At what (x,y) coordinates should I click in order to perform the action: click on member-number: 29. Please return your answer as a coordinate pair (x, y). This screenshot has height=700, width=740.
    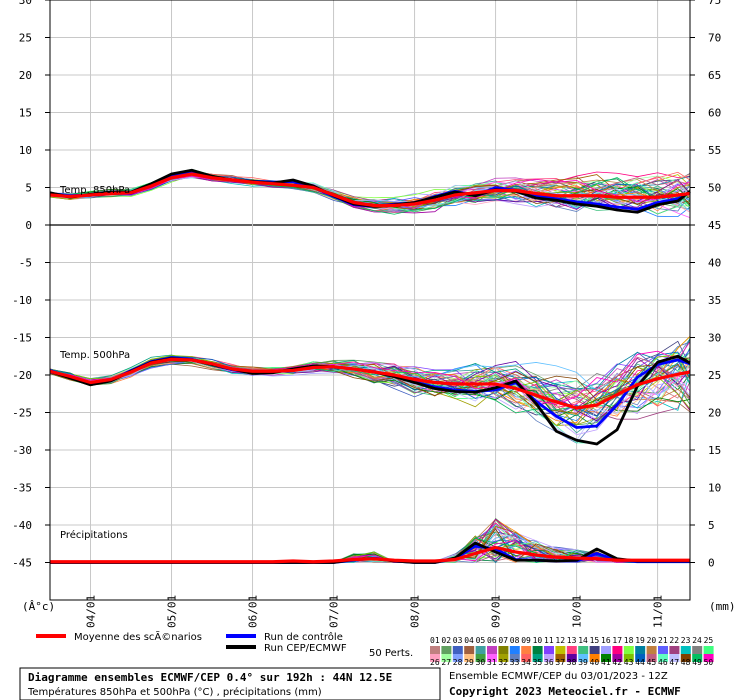
    Looking at the image, I should click on (469, 662).